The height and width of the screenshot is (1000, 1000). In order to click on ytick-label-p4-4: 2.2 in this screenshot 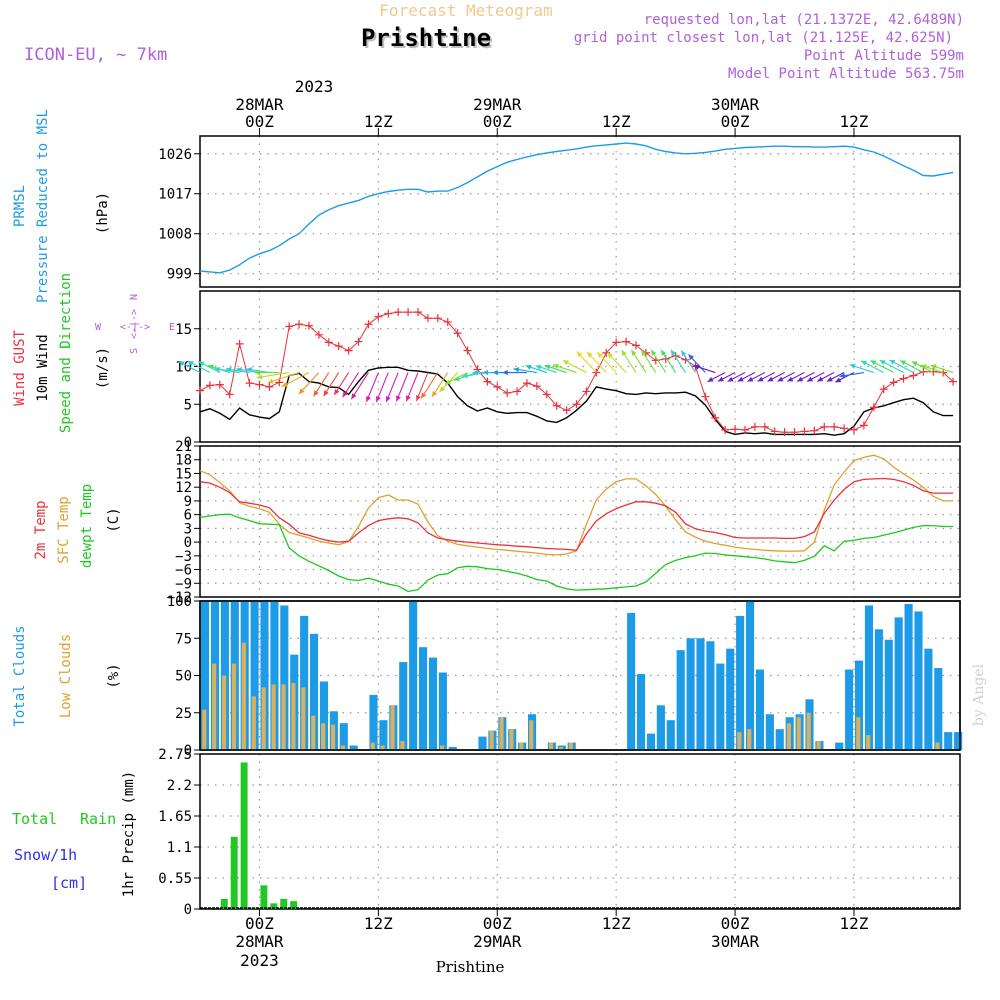, I will do `click(179, 786)`.